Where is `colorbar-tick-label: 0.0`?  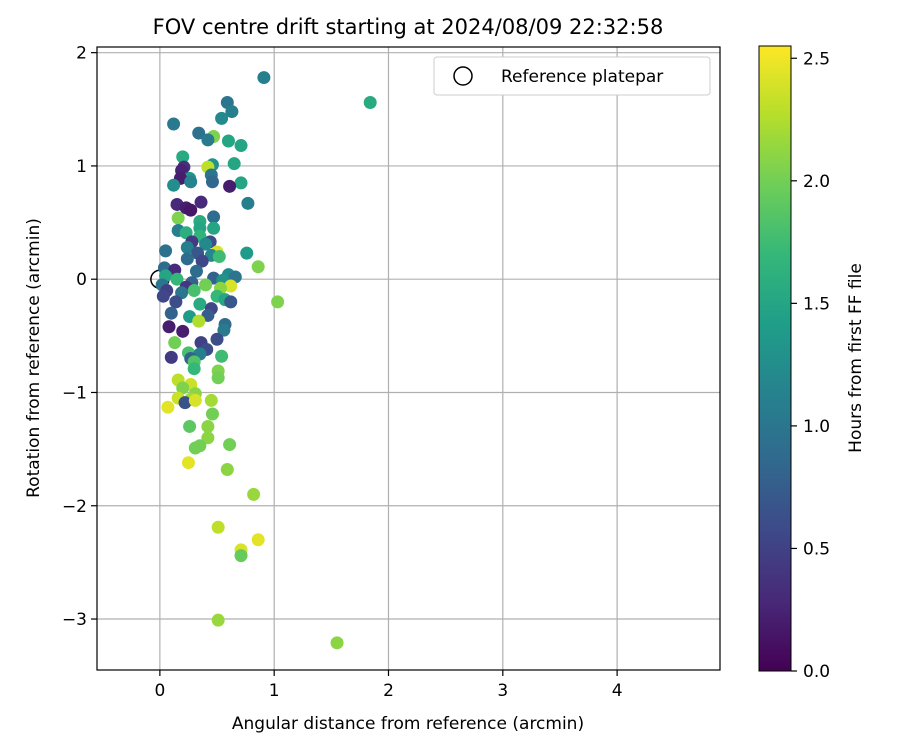 colorbar-tick-label: 0.0 is located at coordinates (816, 672).